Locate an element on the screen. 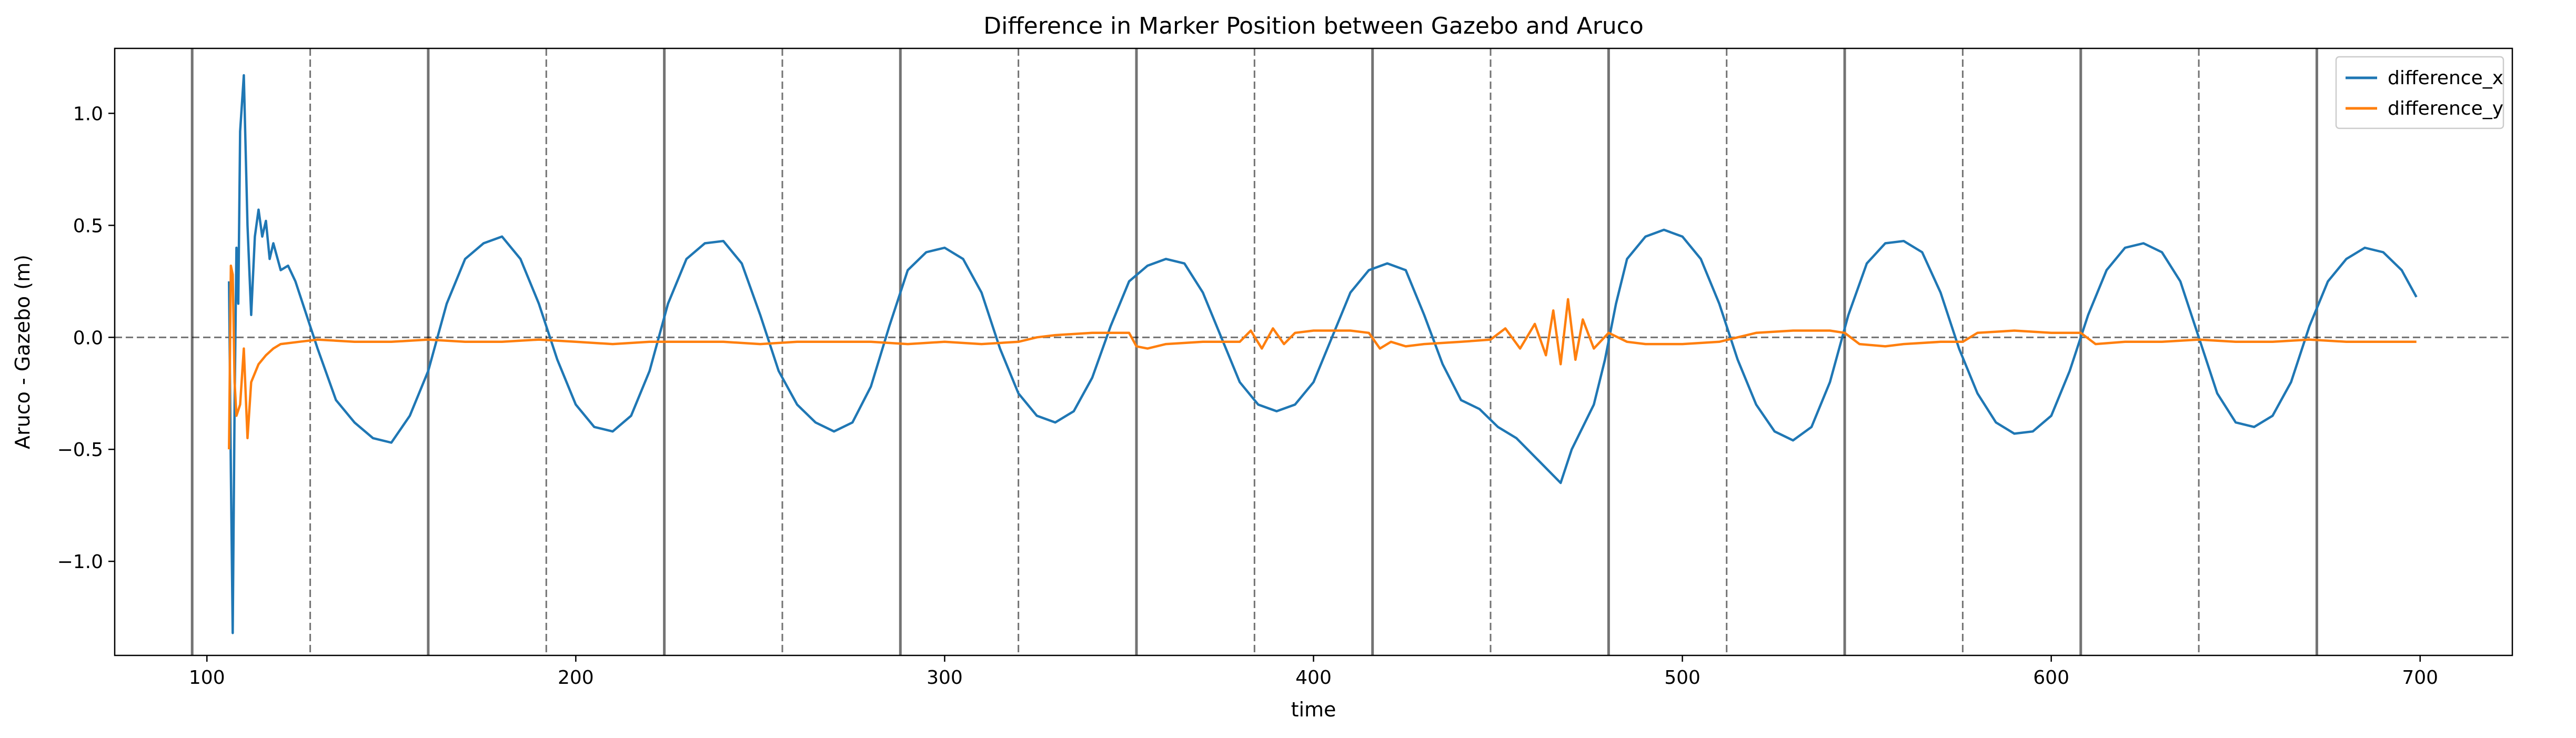 This screenshot has height=738, width=2576. y-tick-label-0: −1.0 is located at coordinates (80, 562).